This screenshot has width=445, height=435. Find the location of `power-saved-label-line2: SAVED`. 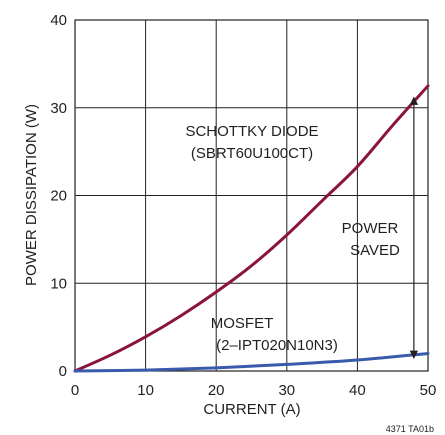

power-saved-label-line2: SAVED is located at coordinates (375, 250).